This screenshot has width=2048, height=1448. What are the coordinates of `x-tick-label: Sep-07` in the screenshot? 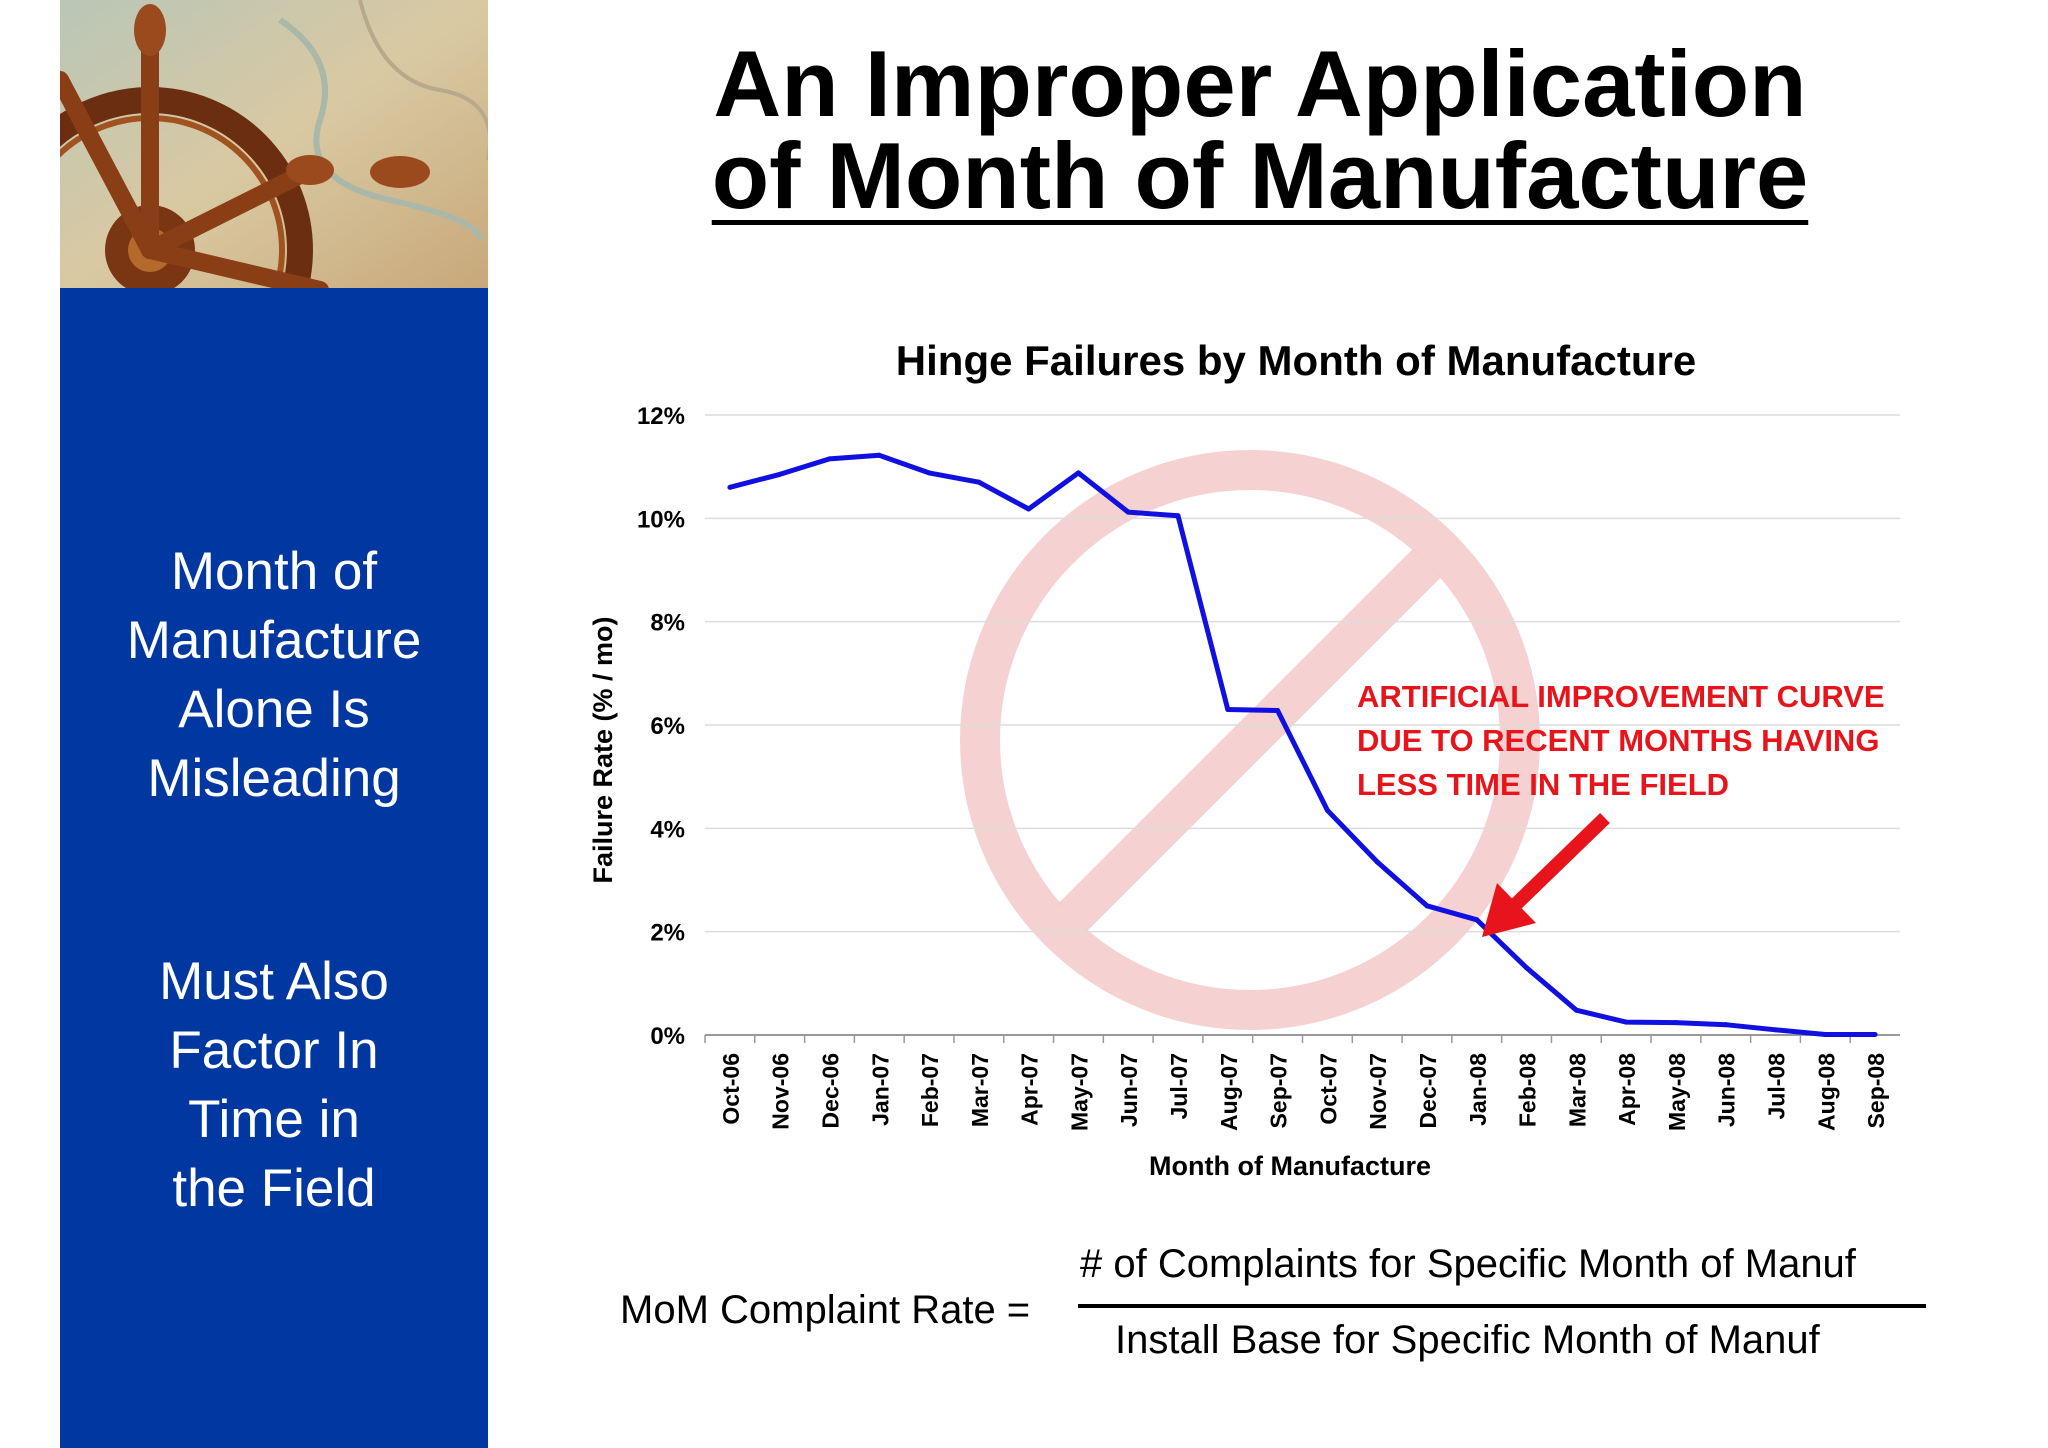 It's located at (1279, 1090).